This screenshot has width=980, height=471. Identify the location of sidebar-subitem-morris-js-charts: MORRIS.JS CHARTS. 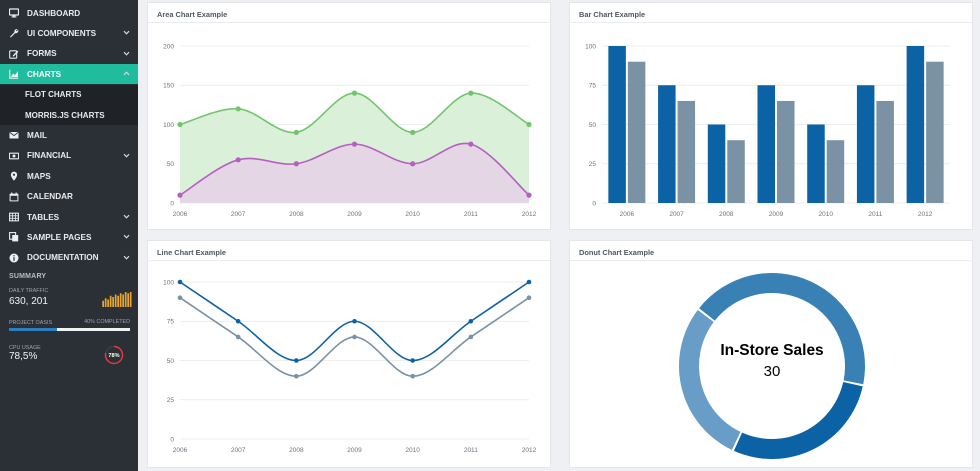
(69, 115).